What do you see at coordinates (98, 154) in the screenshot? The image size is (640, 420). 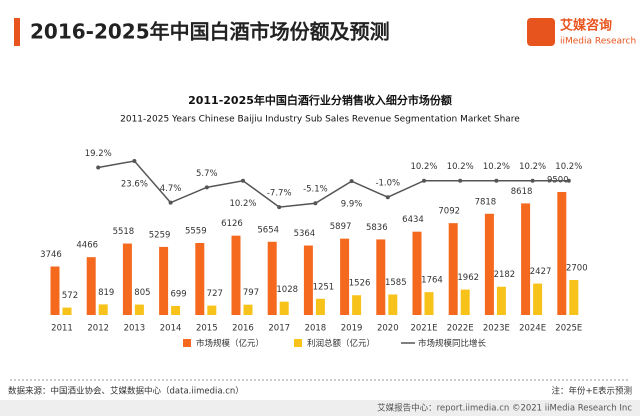 I see `growth-label: 19.2%` at bounding box center [98, 154].